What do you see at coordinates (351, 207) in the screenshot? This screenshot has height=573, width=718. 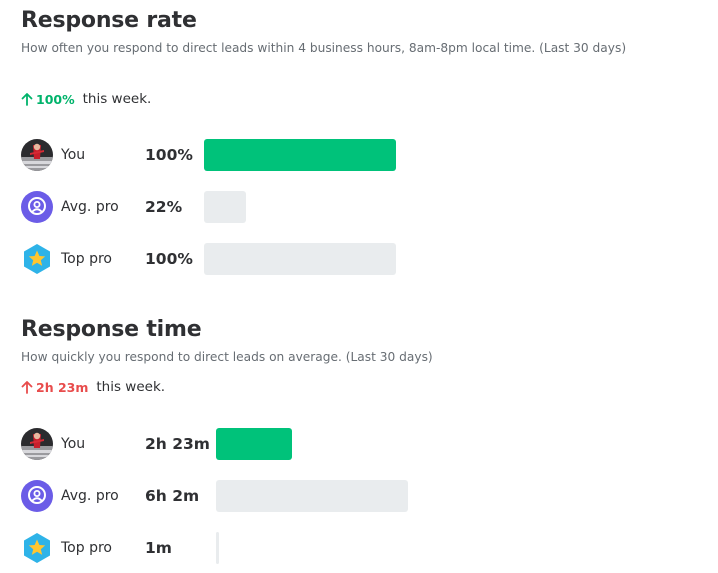 I see `response-rate-row-avg-pro: Avg. pro 22%` at bounding box center [351, 207].